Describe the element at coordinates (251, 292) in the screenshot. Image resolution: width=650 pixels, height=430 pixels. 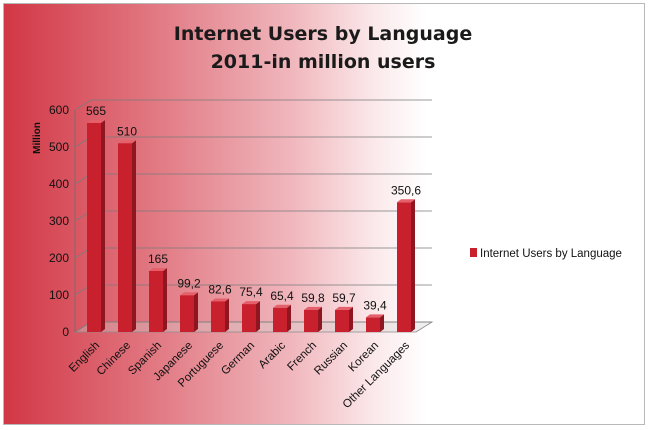
I see `data-label: 75,4` at that location.